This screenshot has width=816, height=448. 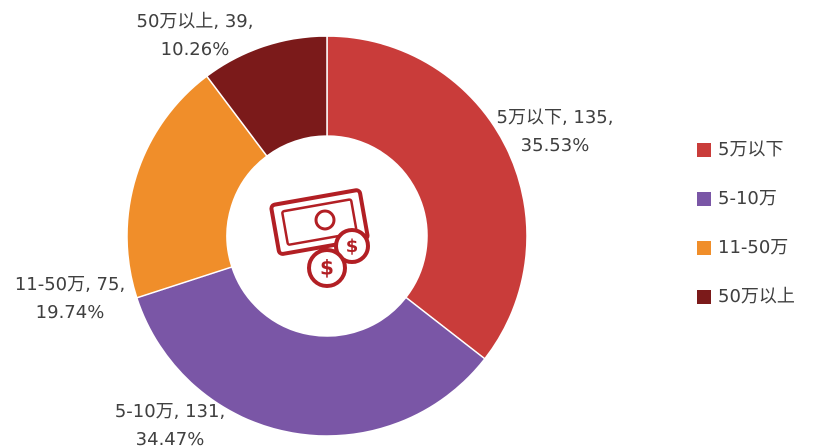 What do you see at coordinates (753, 247) in the screenshot?
I see `legend-label: 11-50万` at bounding box center [753, 247].